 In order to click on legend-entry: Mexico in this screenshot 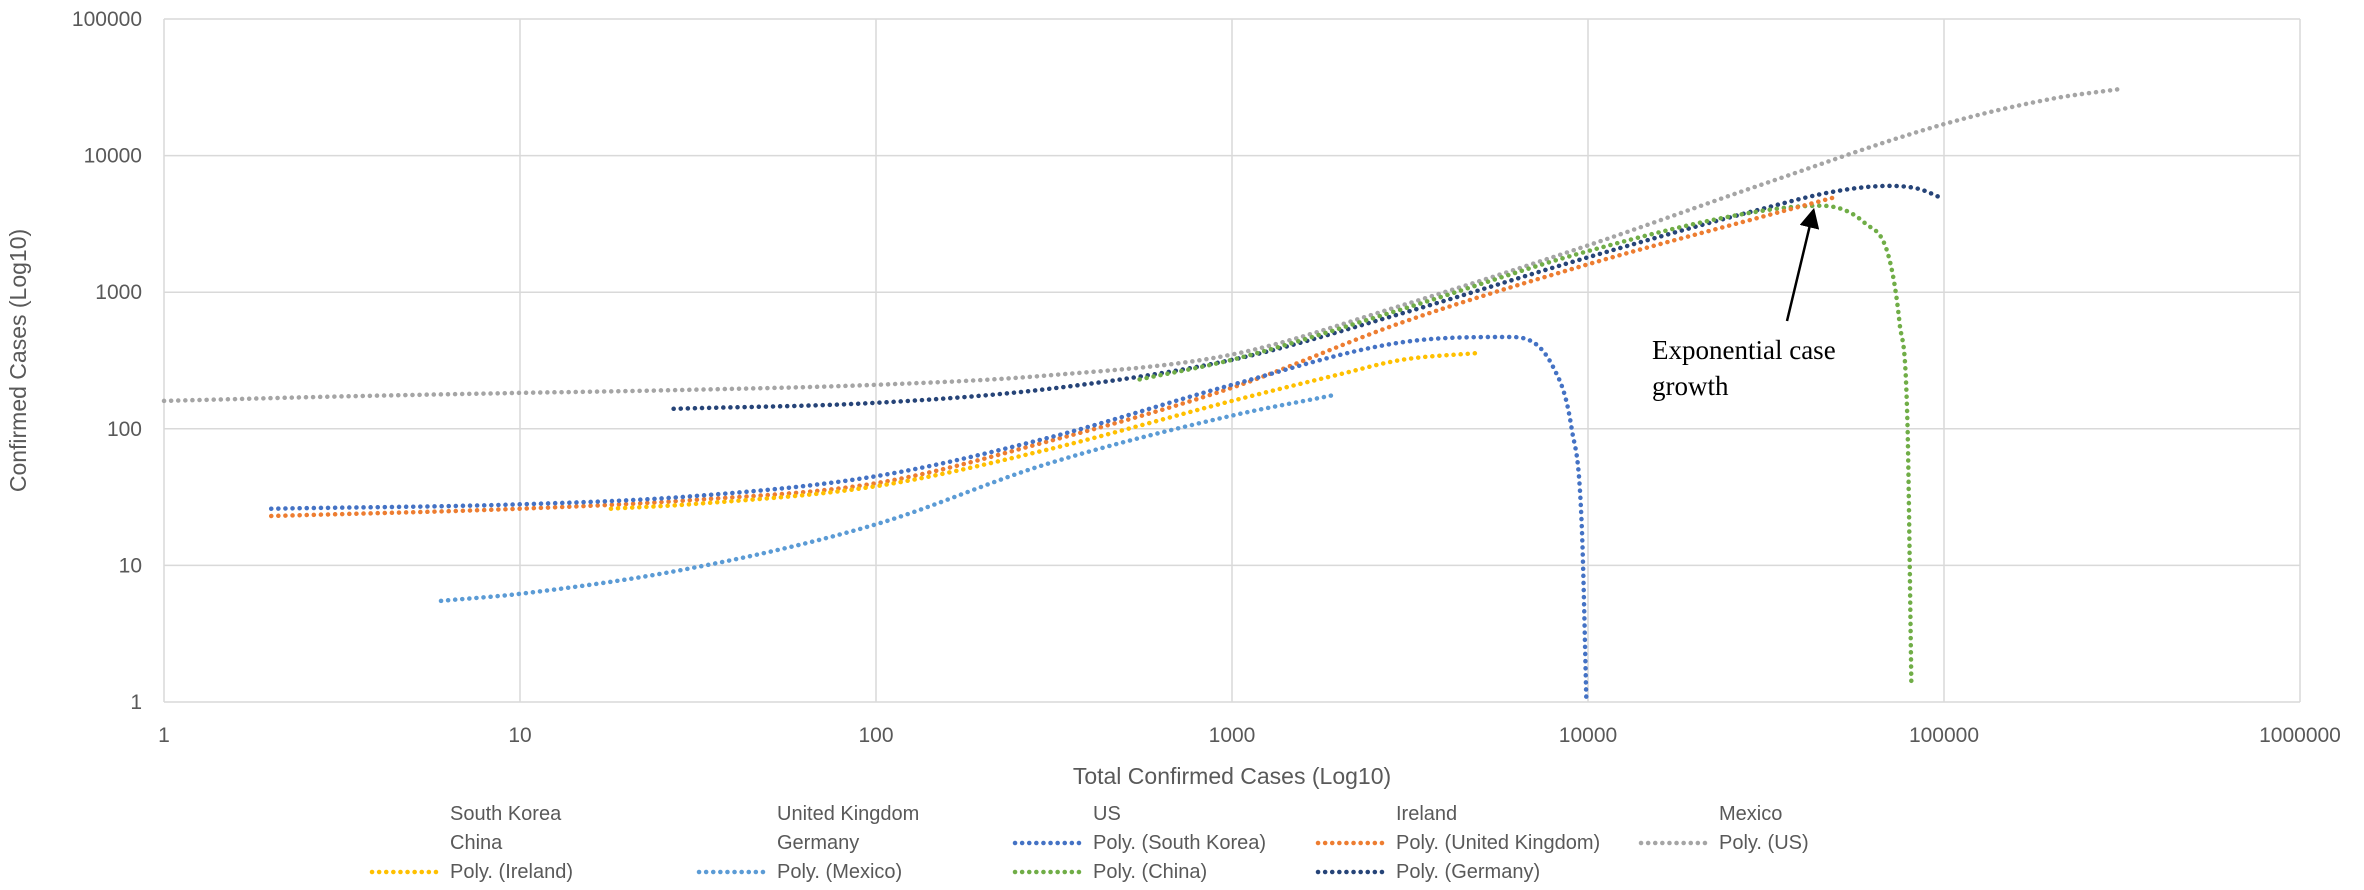, I will do `click(1750, 814)`.